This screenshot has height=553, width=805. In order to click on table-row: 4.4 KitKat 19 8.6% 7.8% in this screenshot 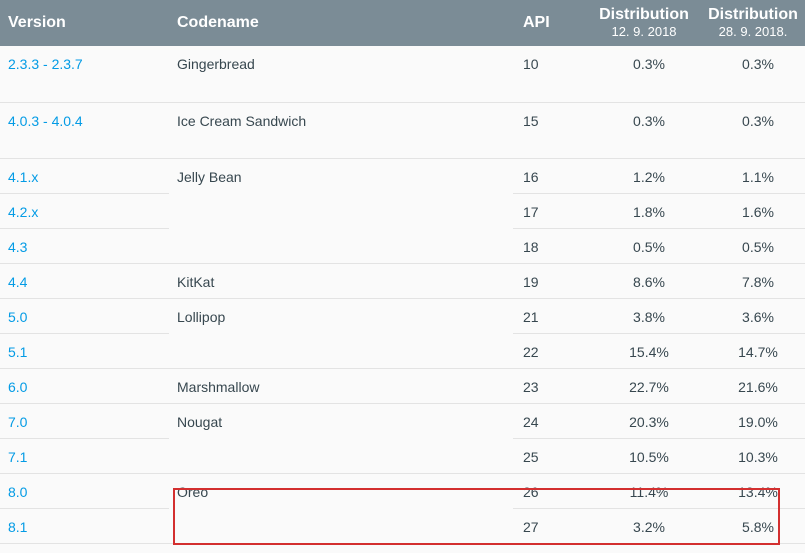, I will do `click(402, 281)`.